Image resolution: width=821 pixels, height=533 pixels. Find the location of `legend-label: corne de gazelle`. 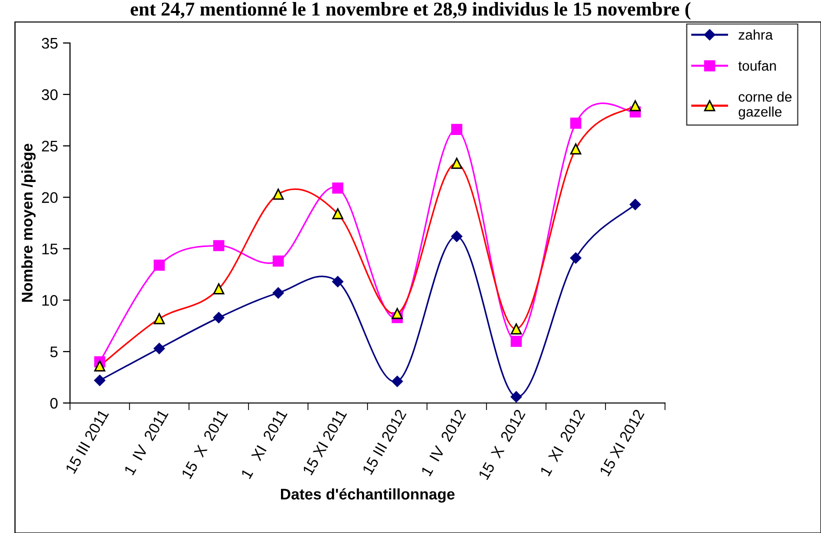

legend-label: corne de gazelle is located at coordinates (765, 106).